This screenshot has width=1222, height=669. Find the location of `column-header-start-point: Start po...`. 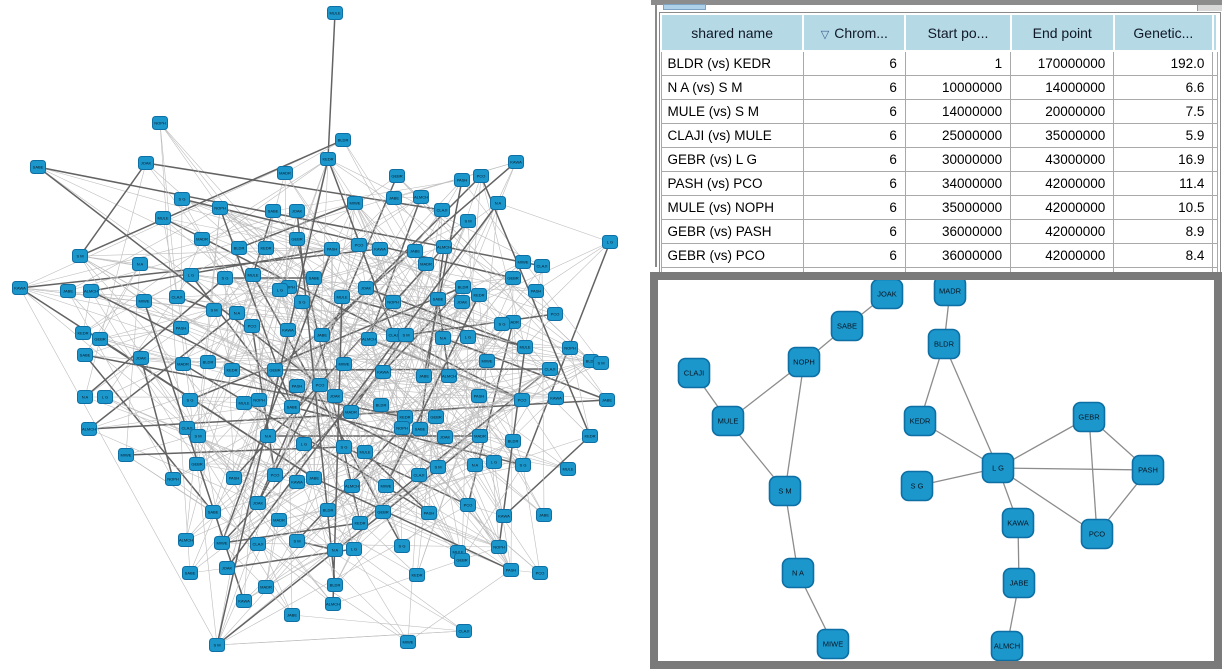

column-header-start-point: Start po... is located at coordinates (958, 32).